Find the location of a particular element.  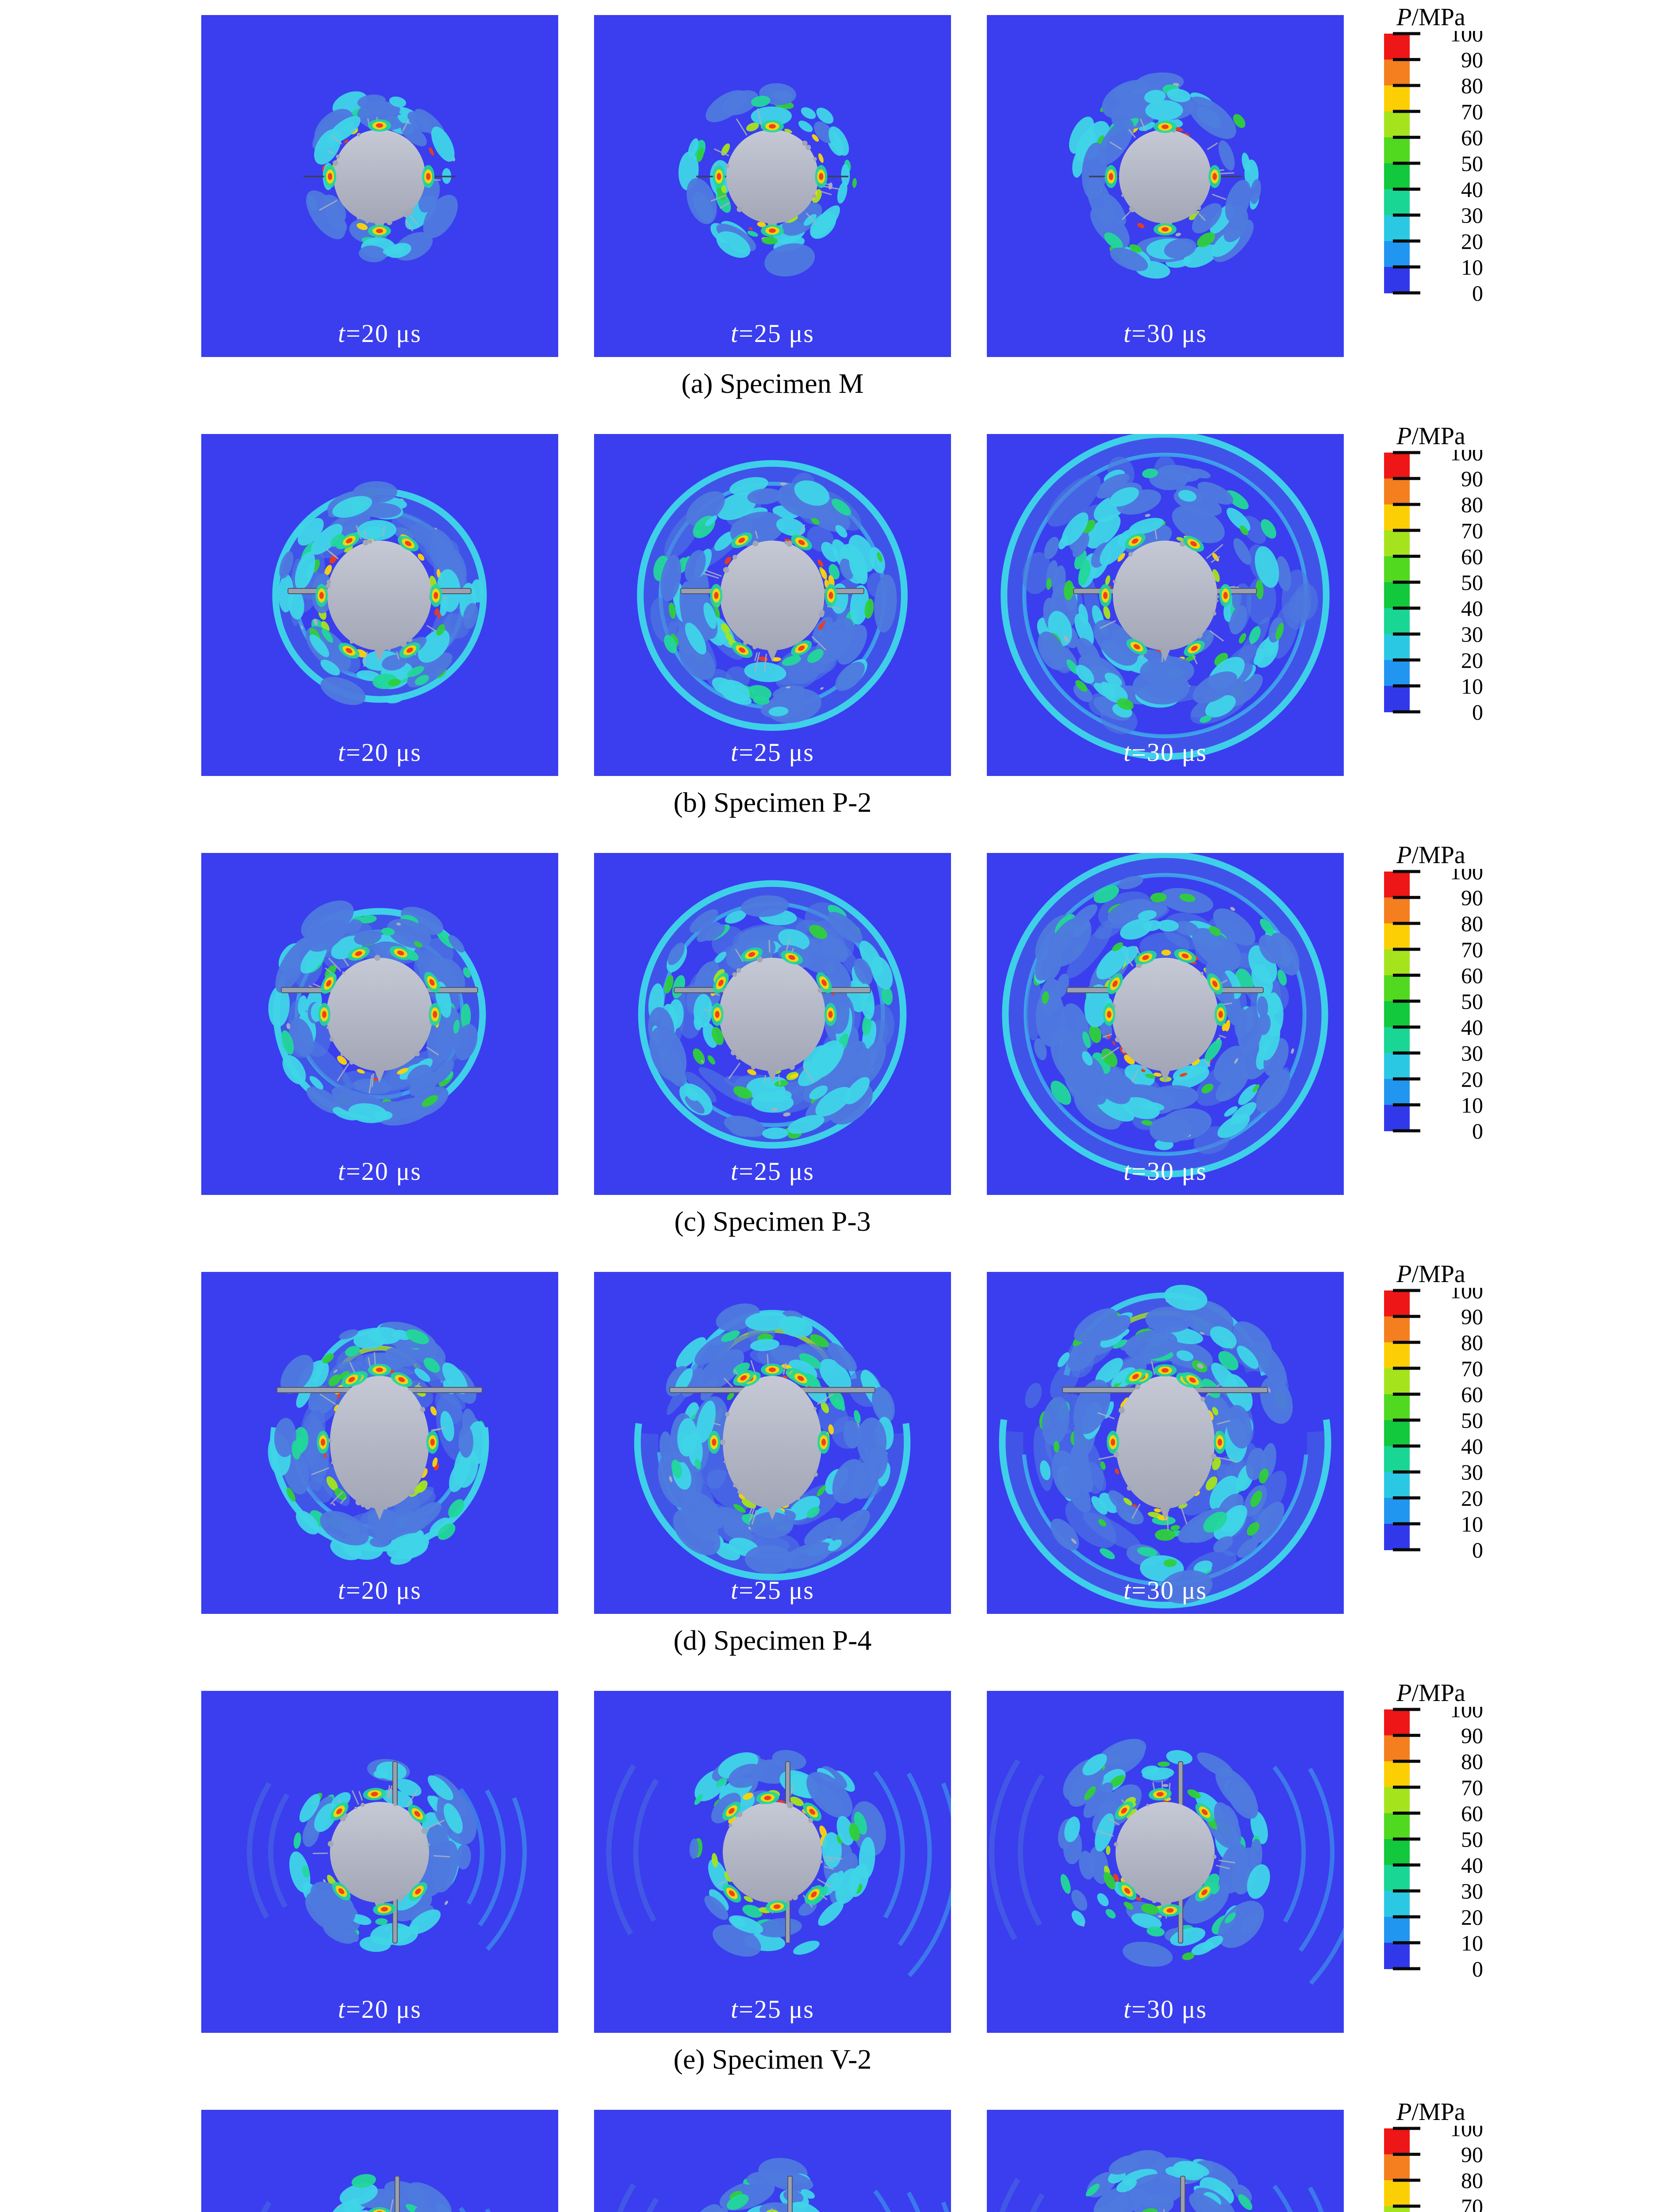

row-caption: (e) Specimen V-2 is located at coordinates (772, 2059).